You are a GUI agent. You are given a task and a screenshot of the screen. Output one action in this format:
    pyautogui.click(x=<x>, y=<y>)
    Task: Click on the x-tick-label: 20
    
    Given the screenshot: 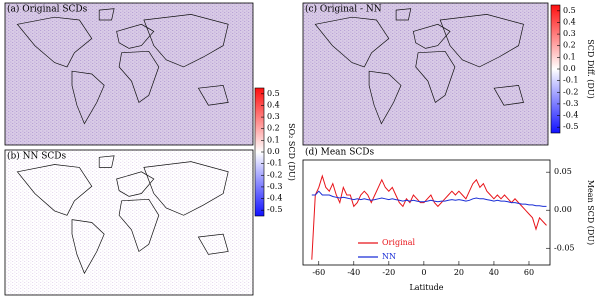 What is the action you would take?
    pyautogui.click(x=459, y=272)
    